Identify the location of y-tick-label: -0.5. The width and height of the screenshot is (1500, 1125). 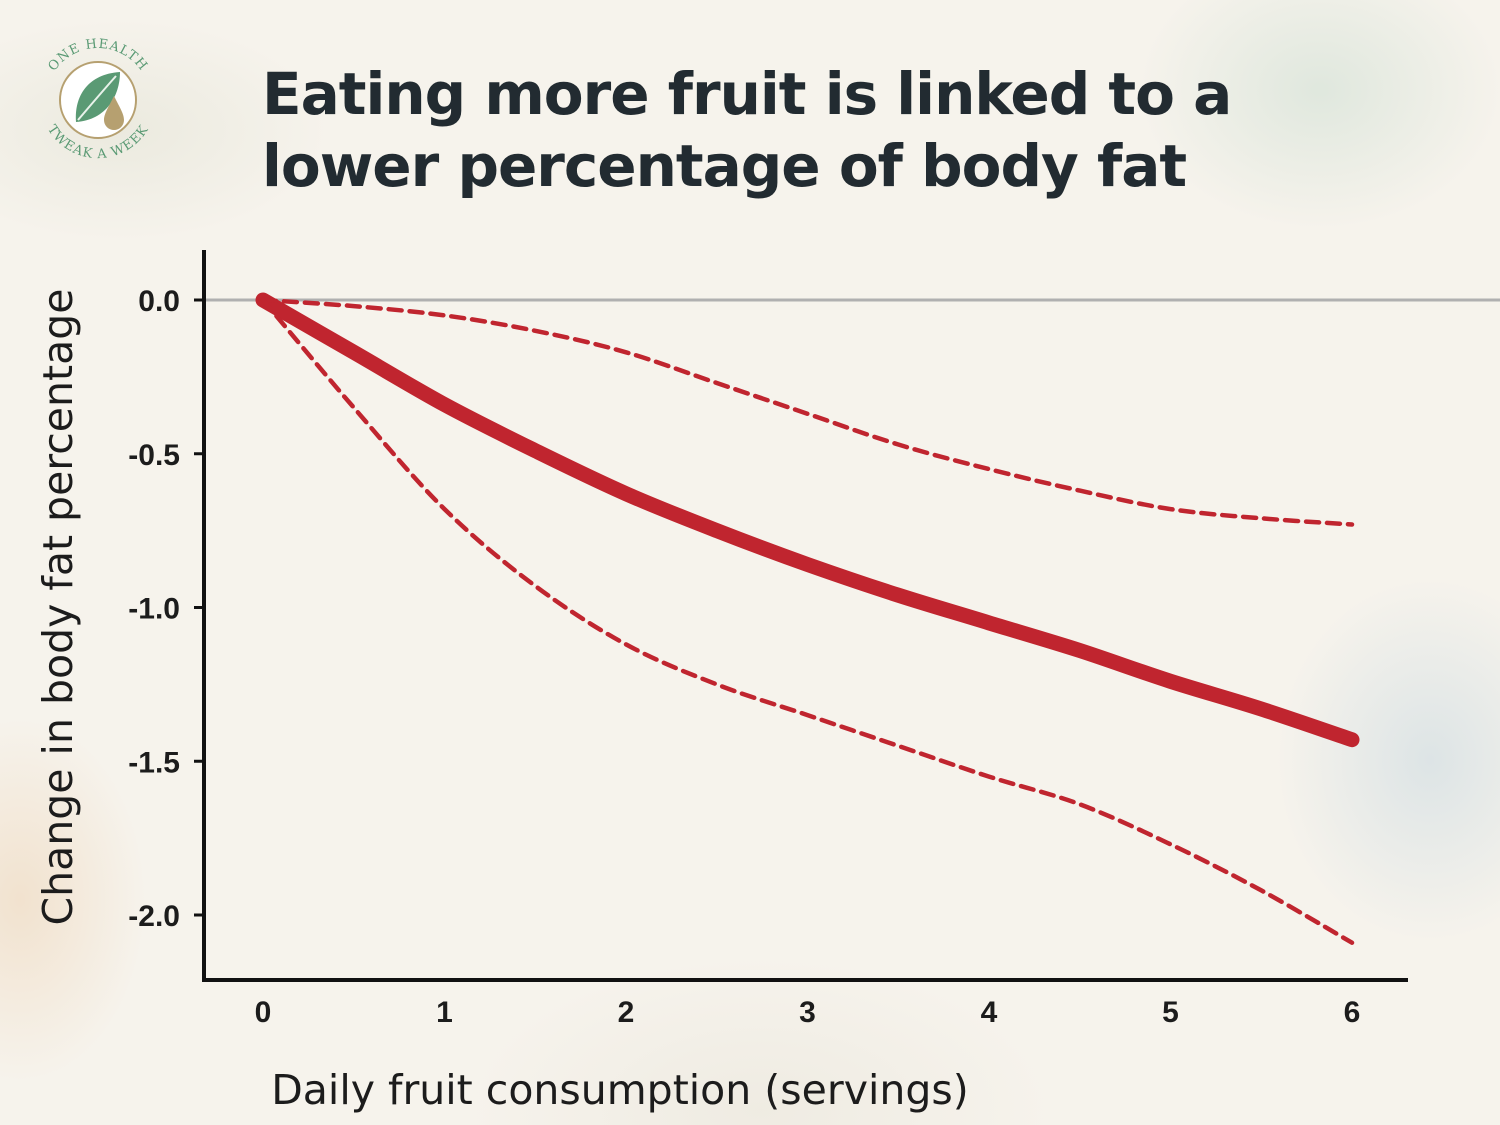
(154, 455).